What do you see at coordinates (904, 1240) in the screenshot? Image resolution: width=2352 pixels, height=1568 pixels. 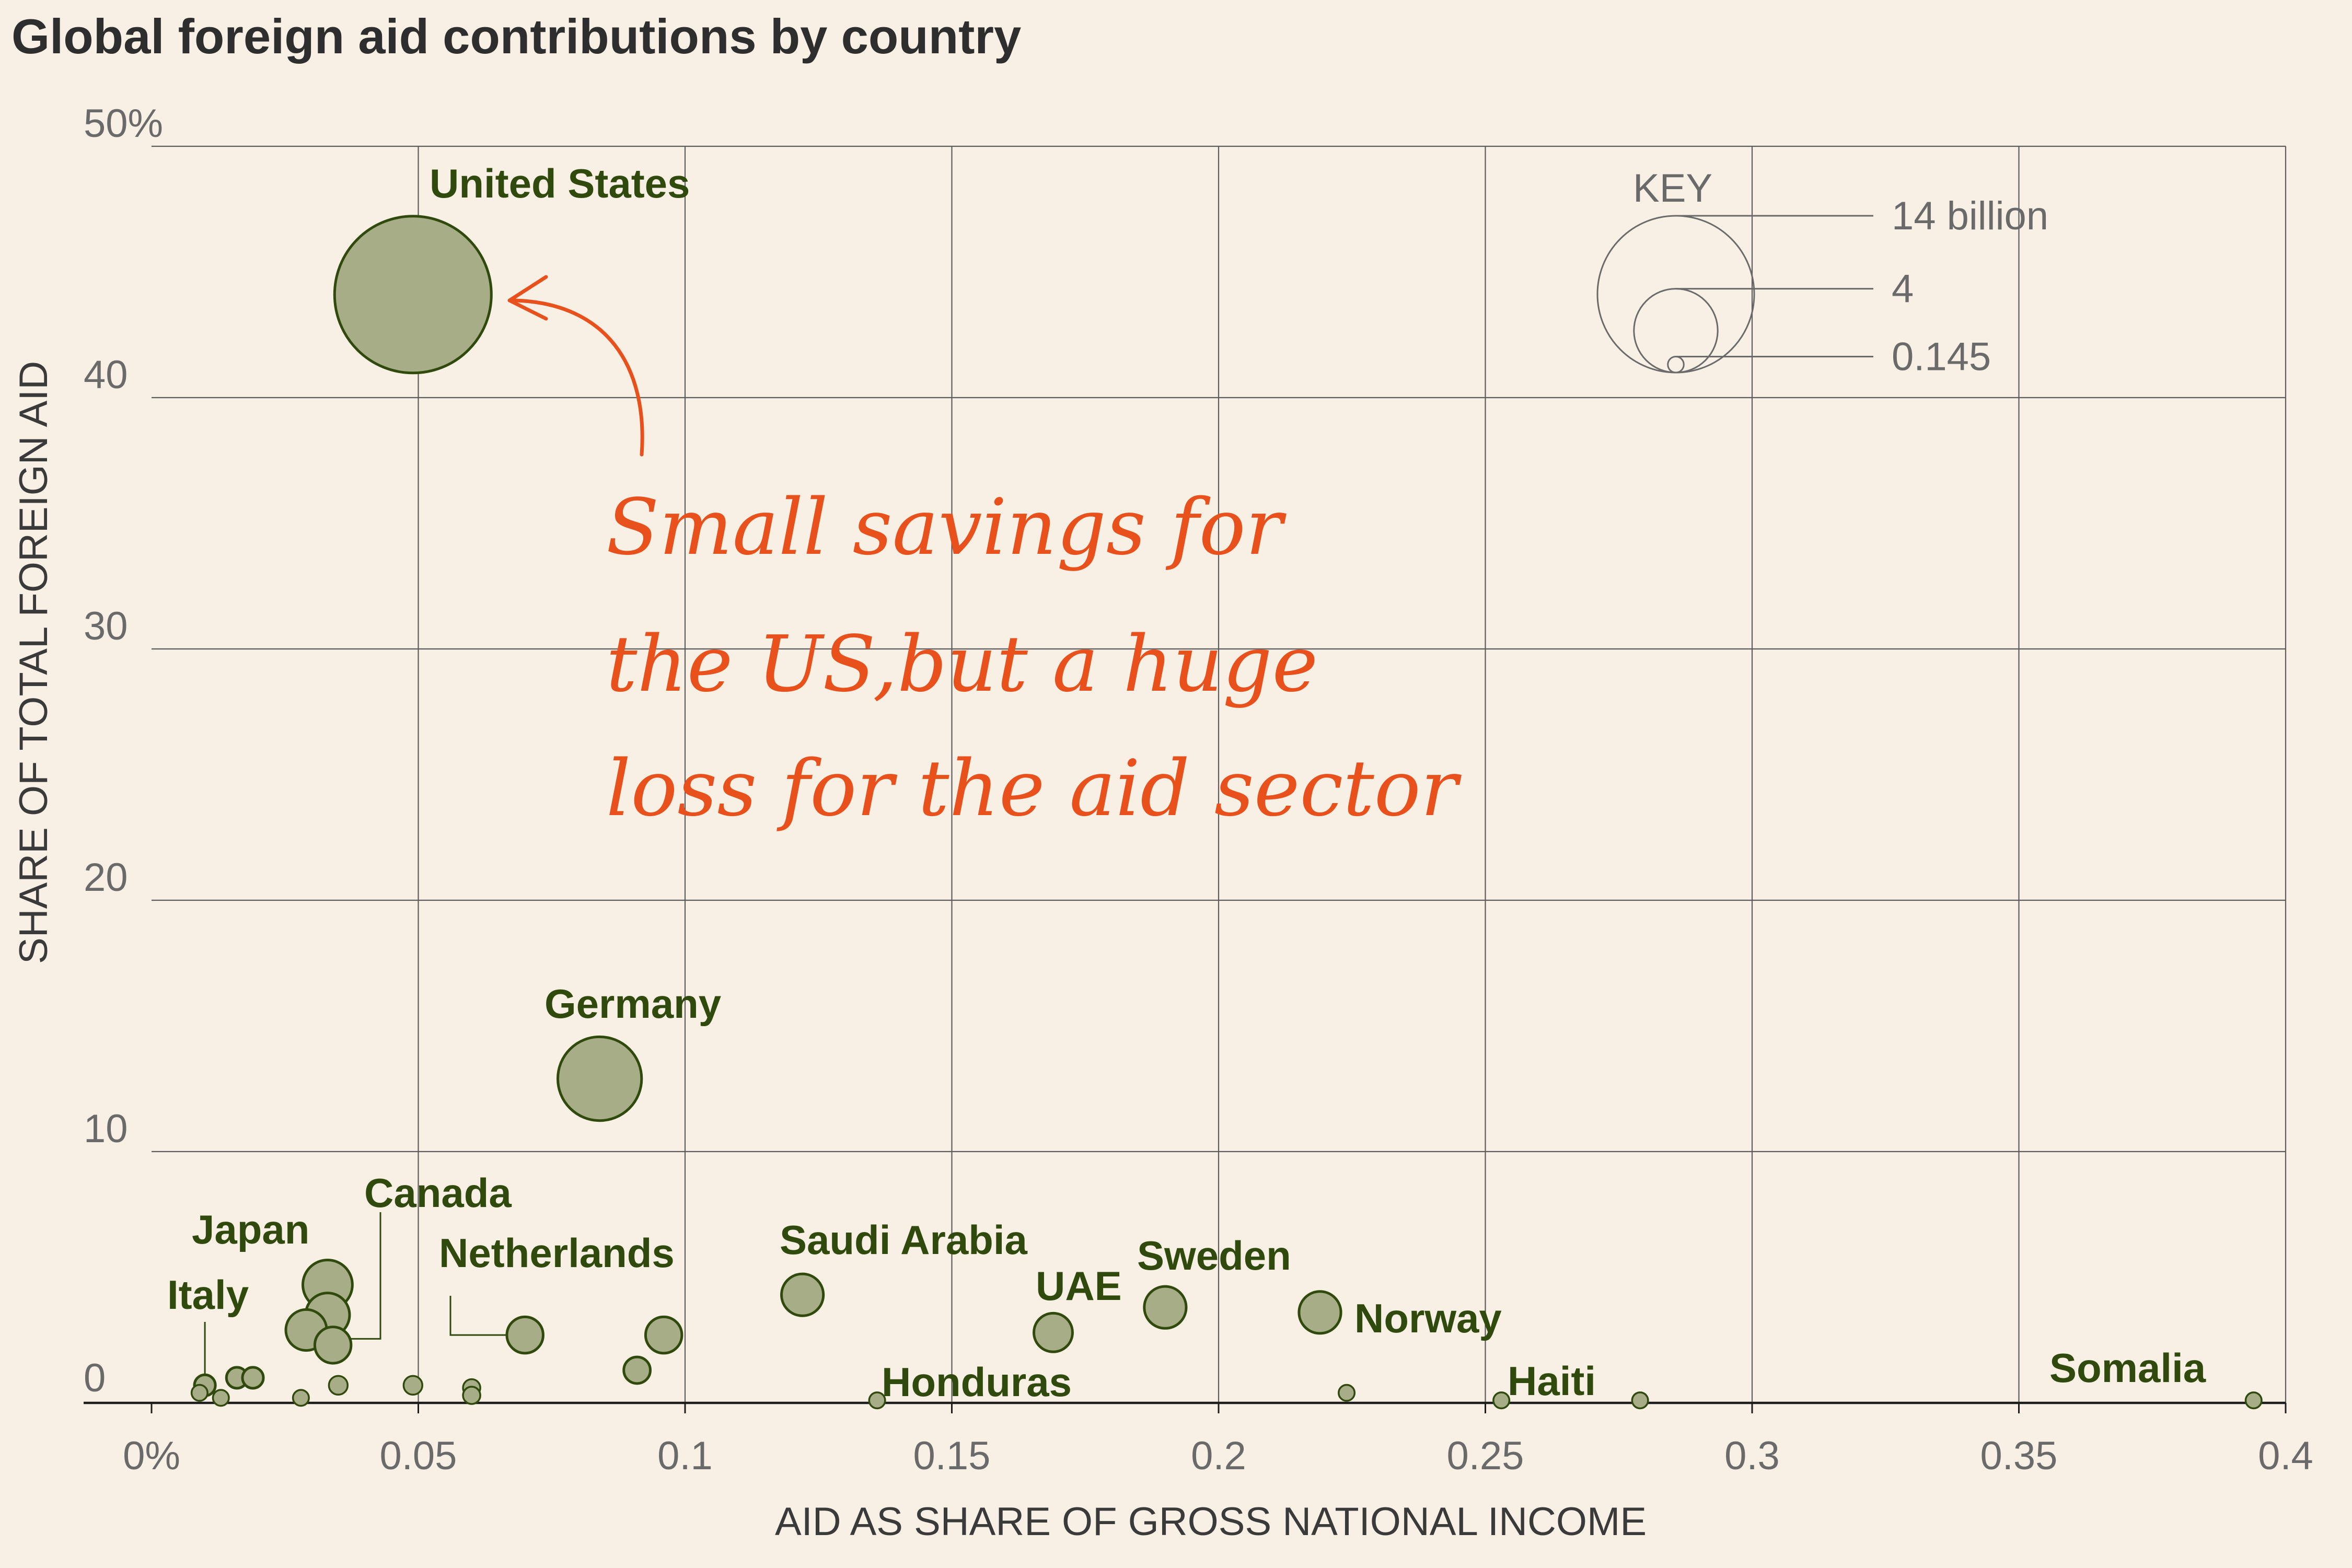 I see `label-saudi-arabia: Saudi Arabia` at bounding box center [904, 1240].